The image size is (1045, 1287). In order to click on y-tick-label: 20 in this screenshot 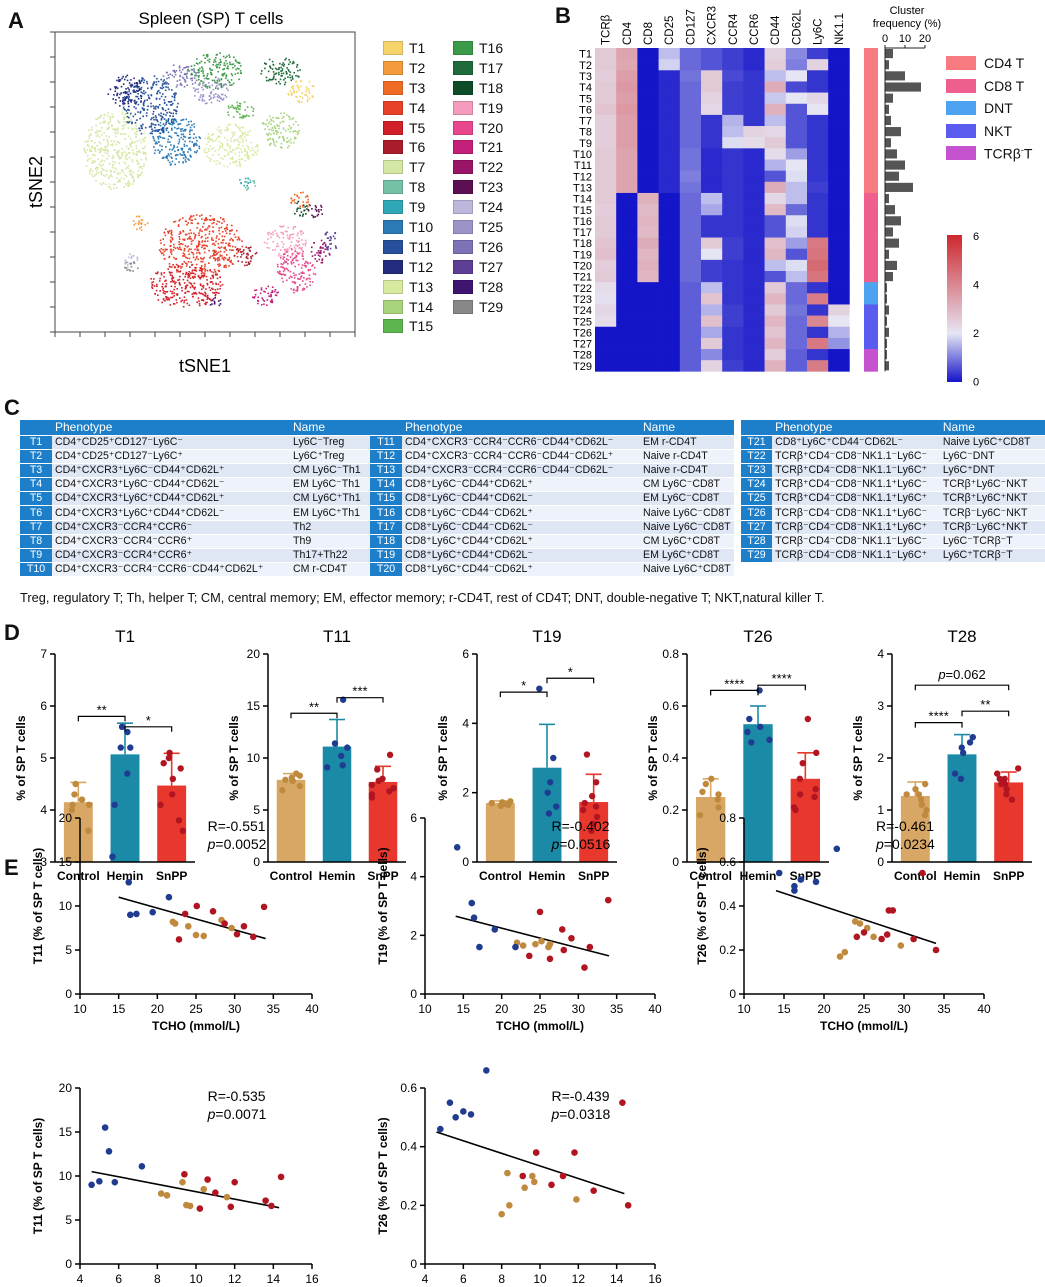, I will do `click(66, 818)`.